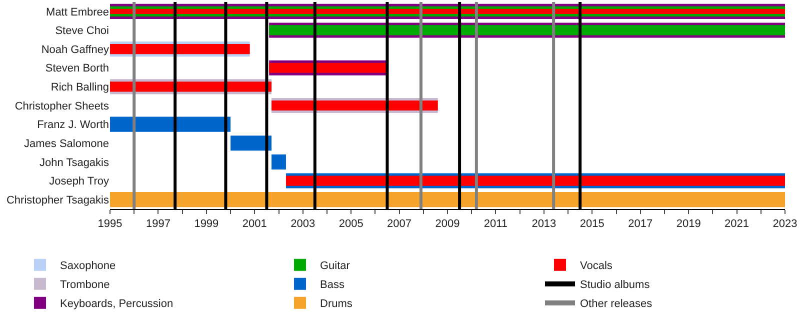  I want to click on x-tick-label: 2005, so click(351, 224).